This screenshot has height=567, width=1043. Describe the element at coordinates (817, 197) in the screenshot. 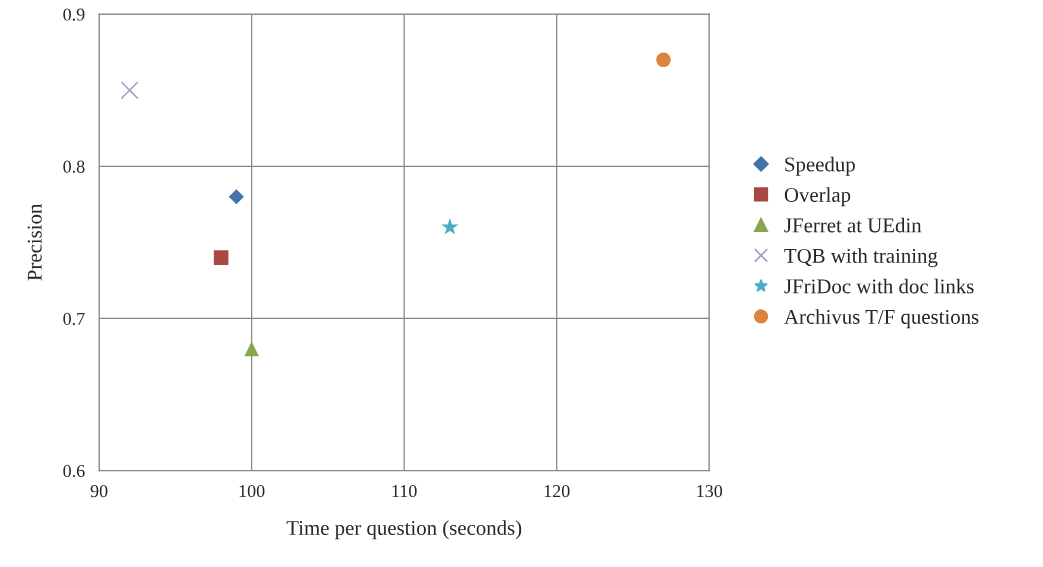

I see `legend-label: Overlap` at that location.